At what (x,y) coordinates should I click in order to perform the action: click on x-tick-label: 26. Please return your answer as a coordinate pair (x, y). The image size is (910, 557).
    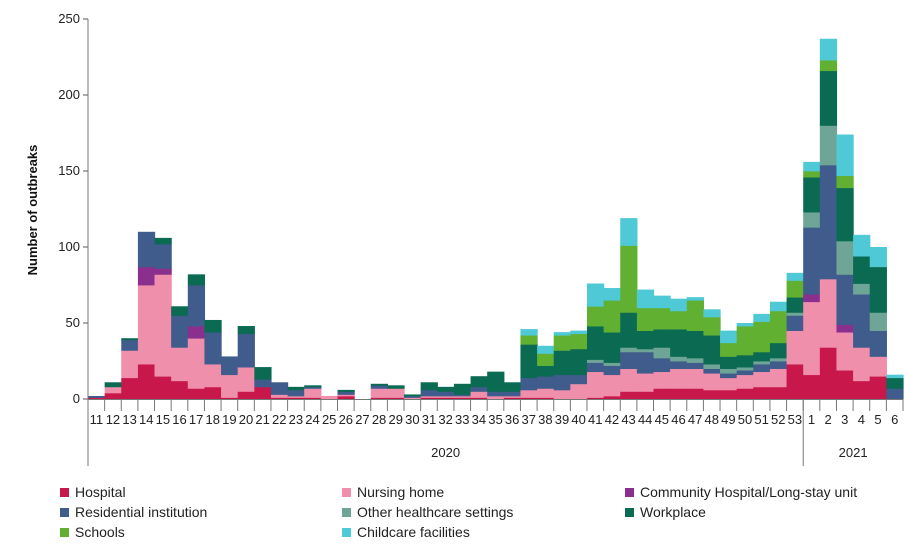
    Looking at the image, I should click on (346, 419).